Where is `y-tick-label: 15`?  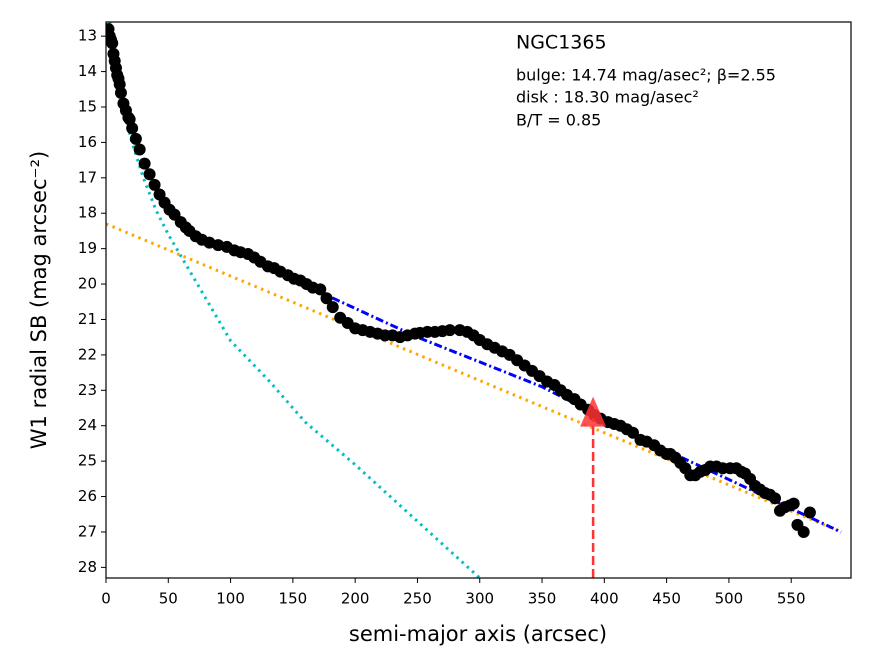 y-tick-label: 15 is located at coordinates (87, 106).